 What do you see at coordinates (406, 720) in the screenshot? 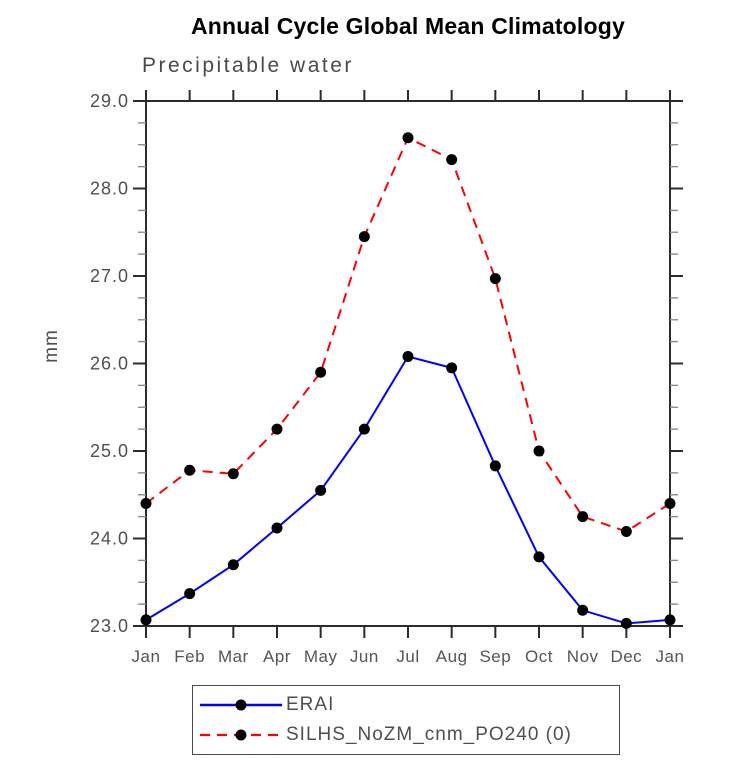
I see `legend-box: ERAI SILHS_NoZM_cnm_PO240 (0)` at bounding box center [406, 720].